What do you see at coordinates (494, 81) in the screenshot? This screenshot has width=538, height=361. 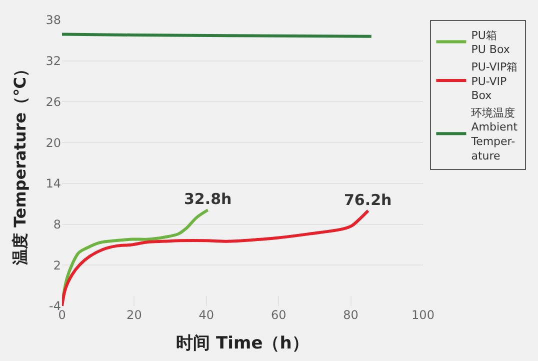 I see `legend-label: PU-VIP箱 PU-VIP Box` at bounding box center [494, 81].